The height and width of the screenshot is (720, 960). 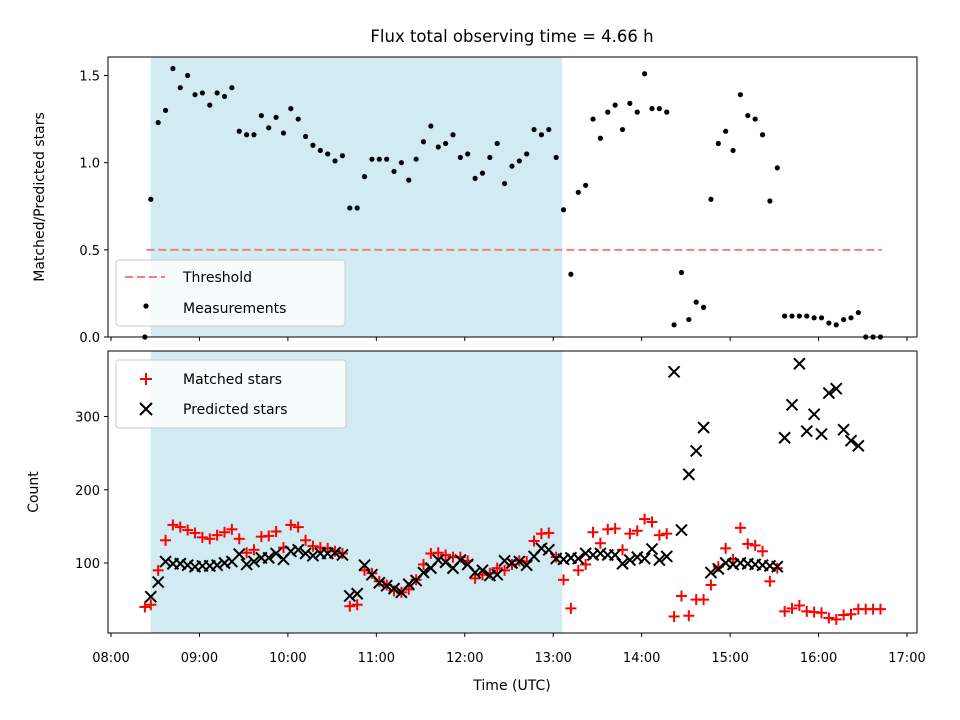 I want to click on top-y-axis: 0.0 0.5 1.0 1.5, so click(x=93, y=208).